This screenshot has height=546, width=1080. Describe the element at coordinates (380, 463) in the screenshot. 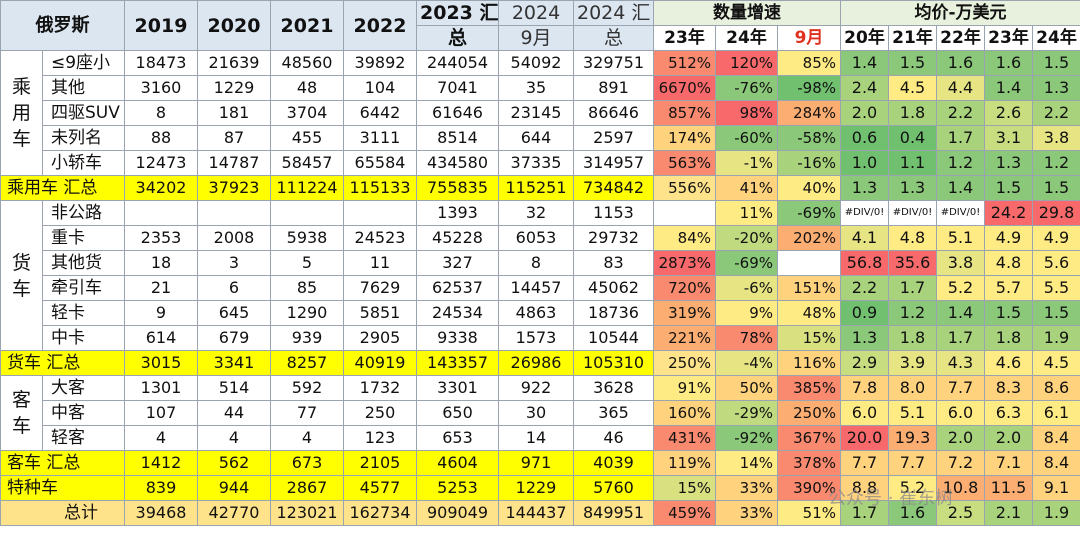

I see `value-cell: 2105` at that location.